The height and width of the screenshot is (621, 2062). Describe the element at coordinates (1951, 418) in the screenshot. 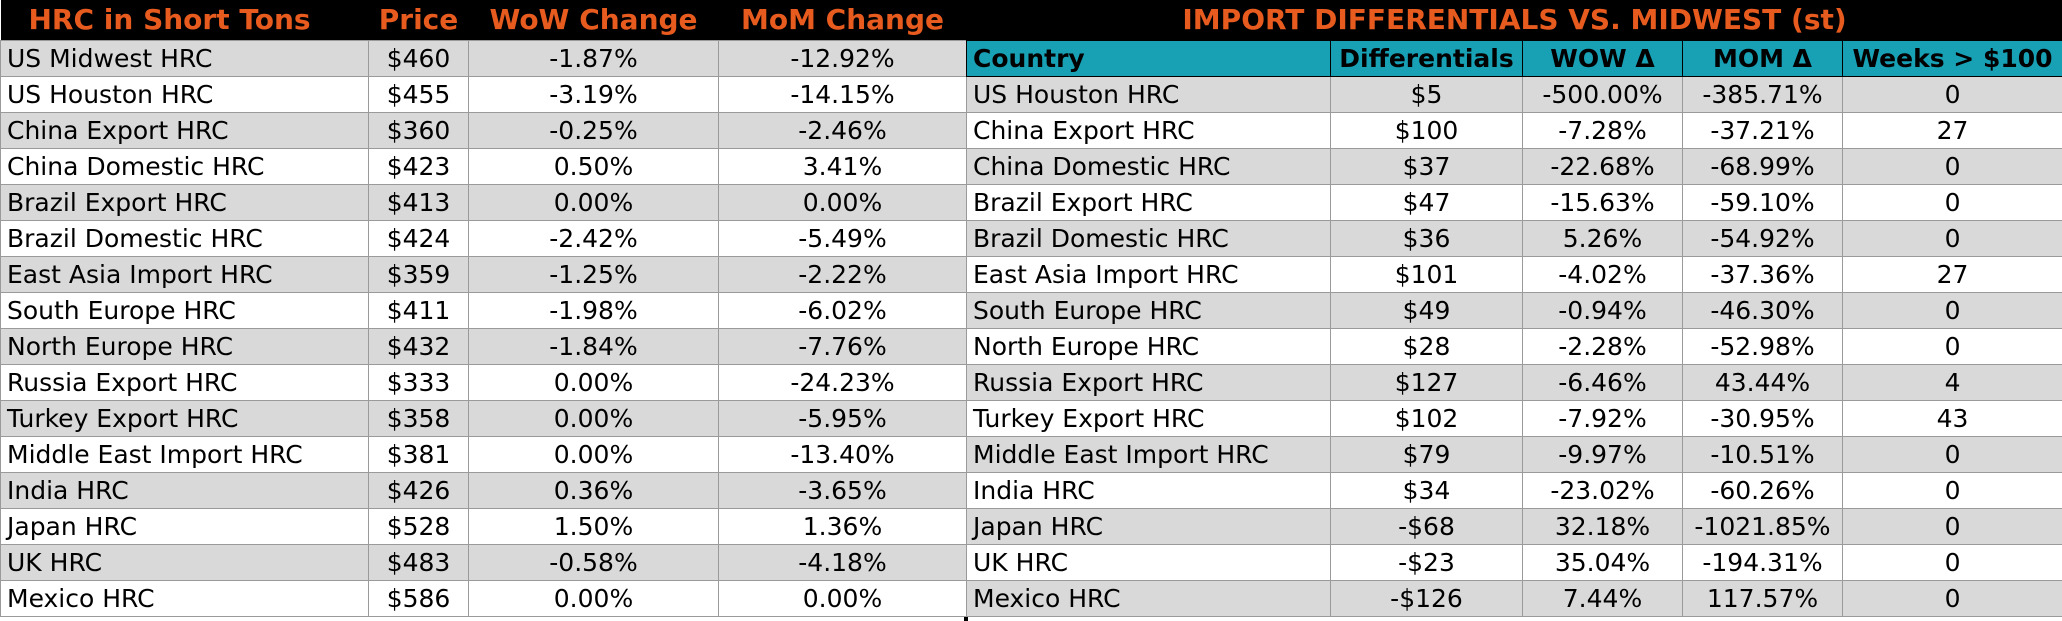

I see `weeks-over-100-cell: 43` at that location.